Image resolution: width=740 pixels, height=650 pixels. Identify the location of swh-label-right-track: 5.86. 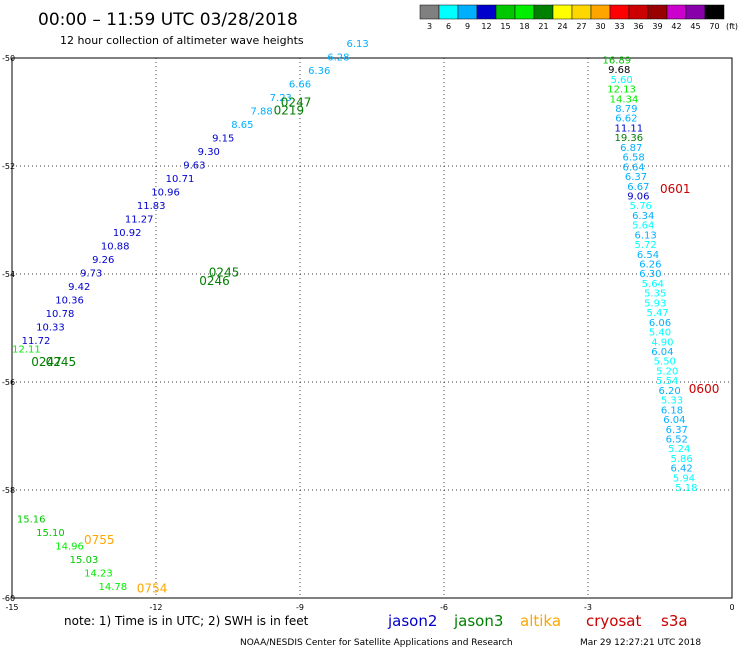
(681, 459).